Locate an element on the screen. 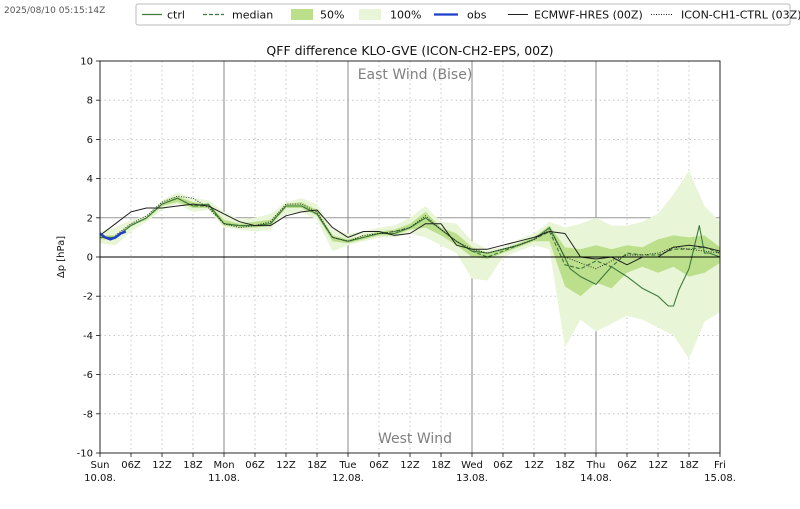 The image size is (800, 509). x-tick-date: 15.08. is located at coordinates (720, 478).